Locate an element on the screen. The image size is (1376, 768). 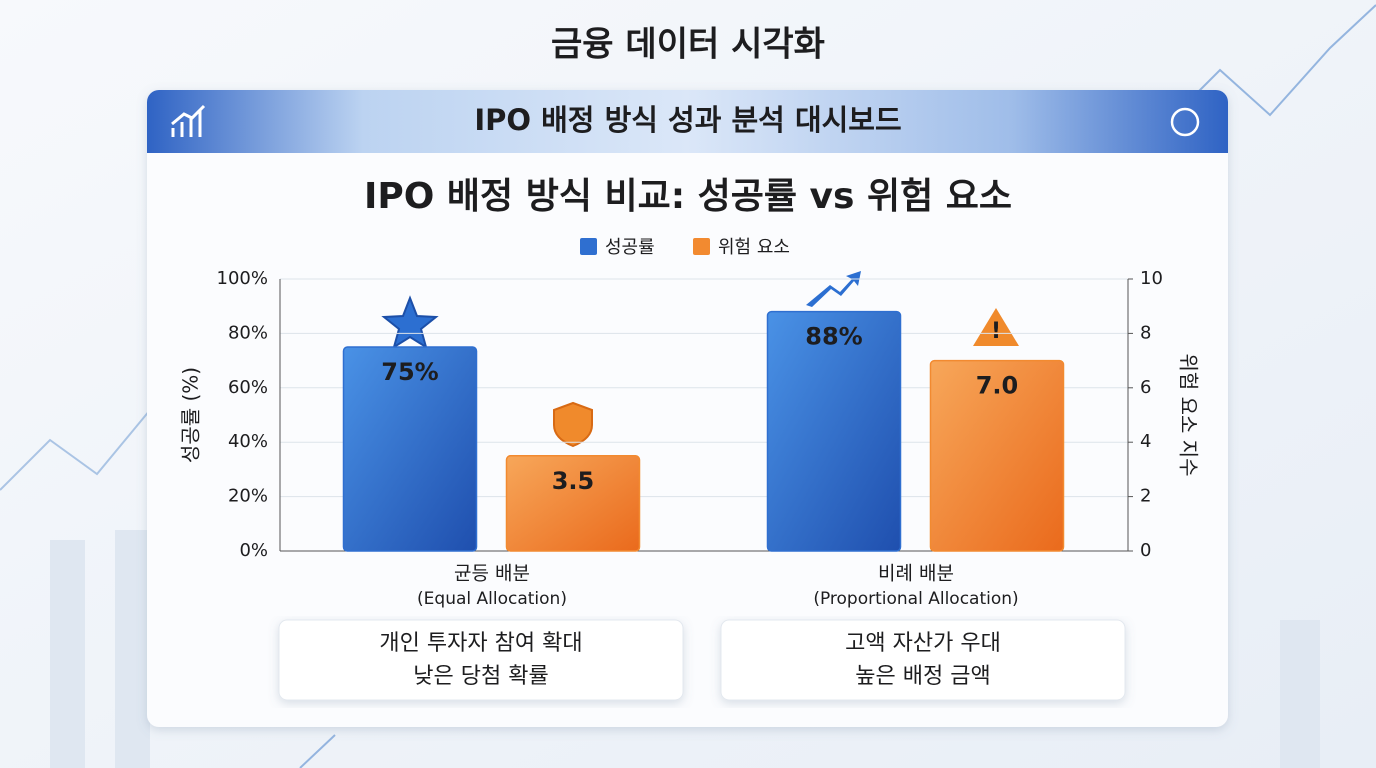
warning-mark: ! is located at coordinates (996, 331).